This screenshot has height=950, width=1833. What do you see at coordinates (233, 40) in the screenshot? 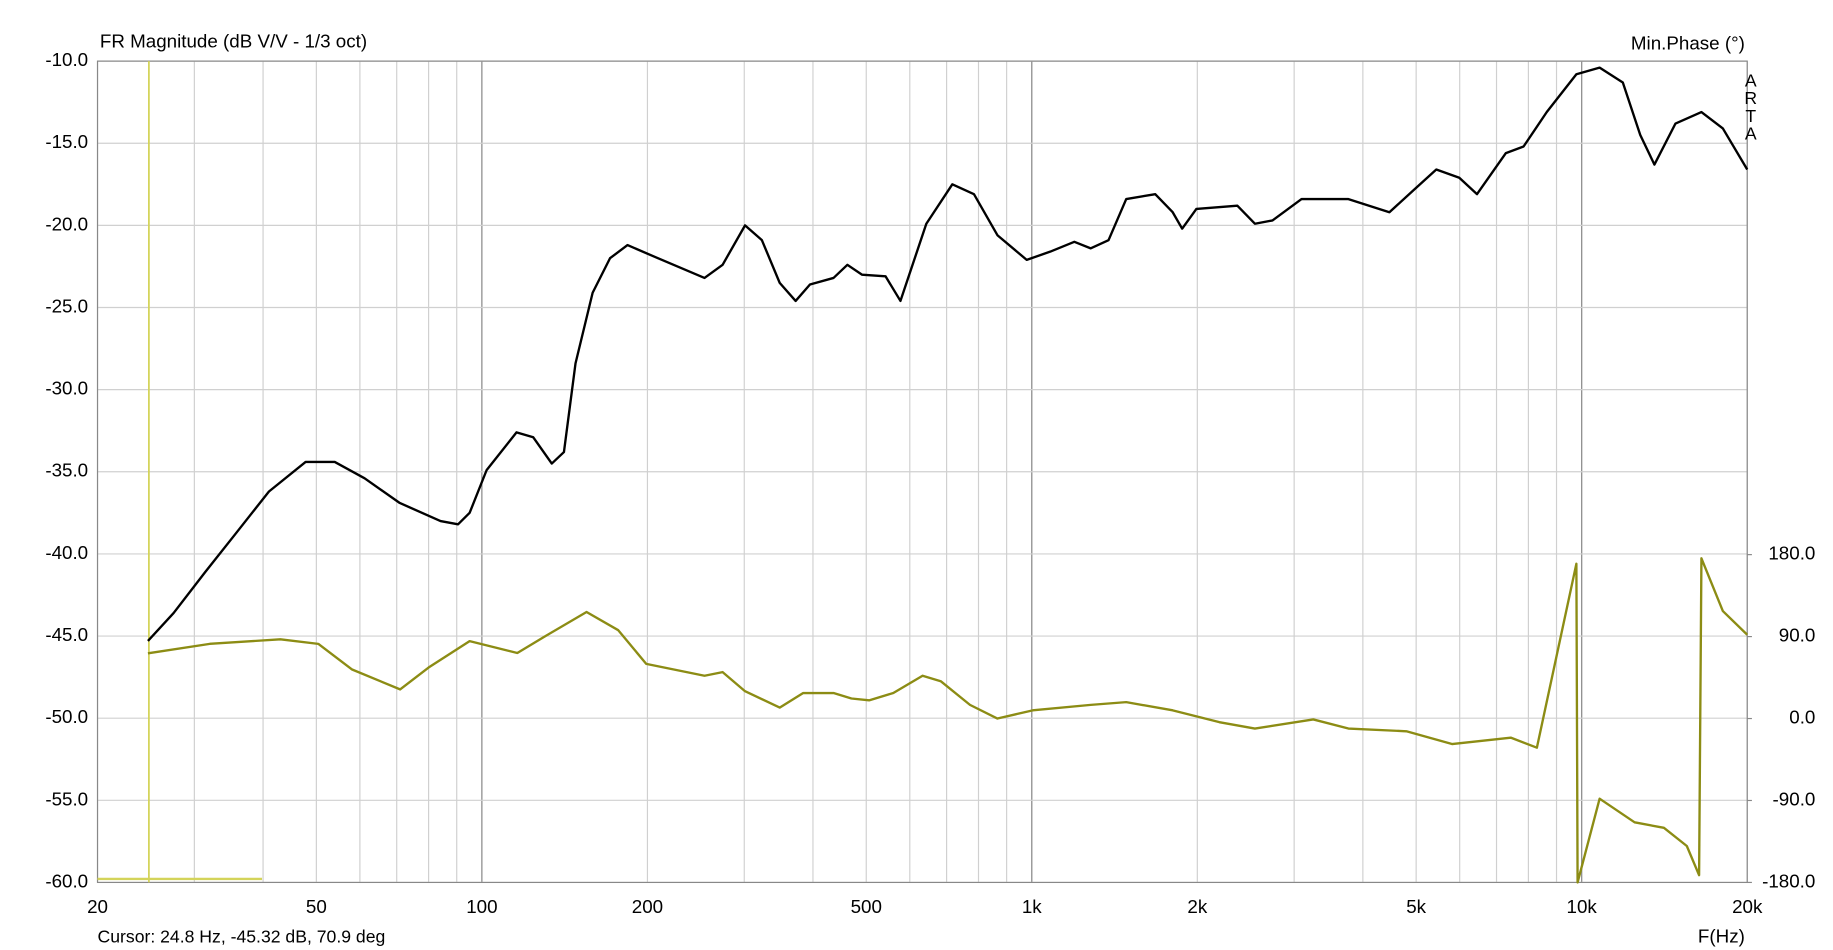
I see `chart-title: FR Magnitude (dB V/V - 1/3 oct)` at bounding box center [233, 40].